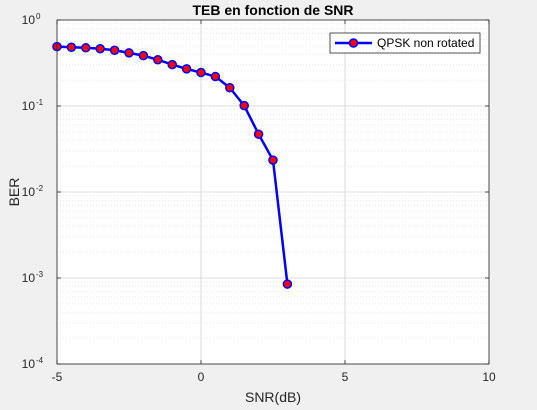 This screenshot has height=410, width=537. Describe the element at coordinates (14, 192) in the screenshot. I see `y-axis-label: BER` at that location.